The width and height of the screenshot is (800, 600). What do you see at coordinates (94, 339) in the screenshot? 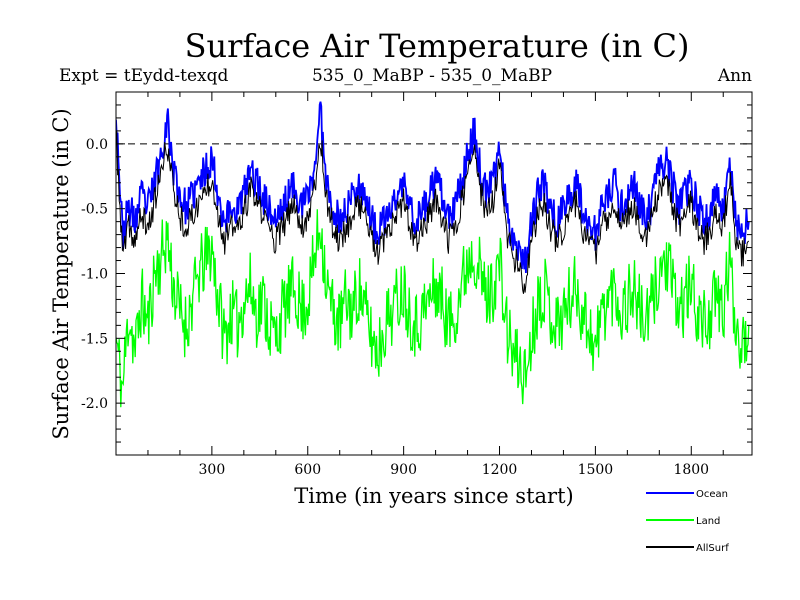
I see `y-tick-label: -1.5` at bounding box center [94, 339].